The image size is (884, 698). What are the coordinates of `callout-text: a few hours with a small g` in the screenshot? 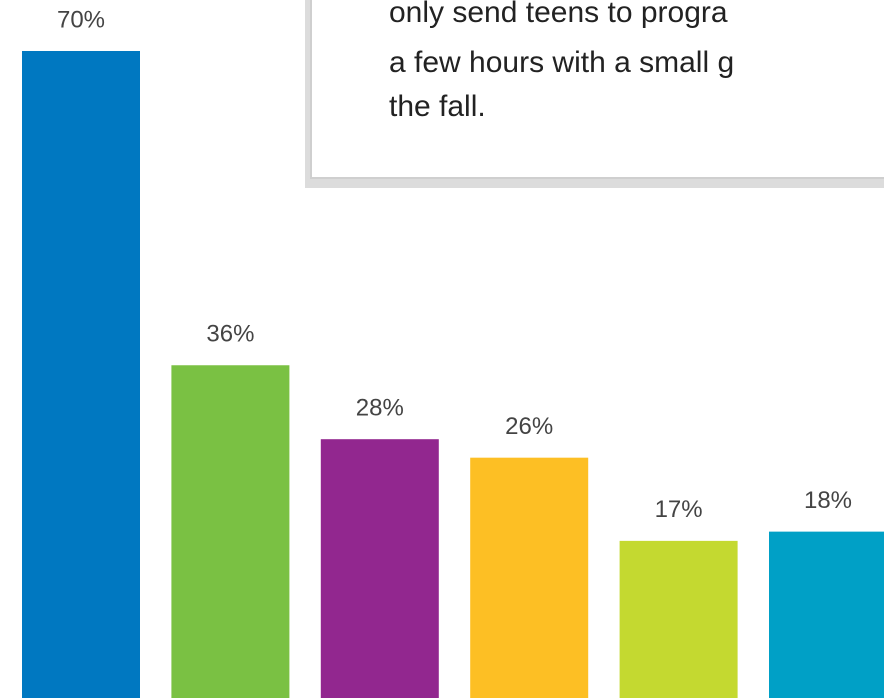 It's located at (561, 62).